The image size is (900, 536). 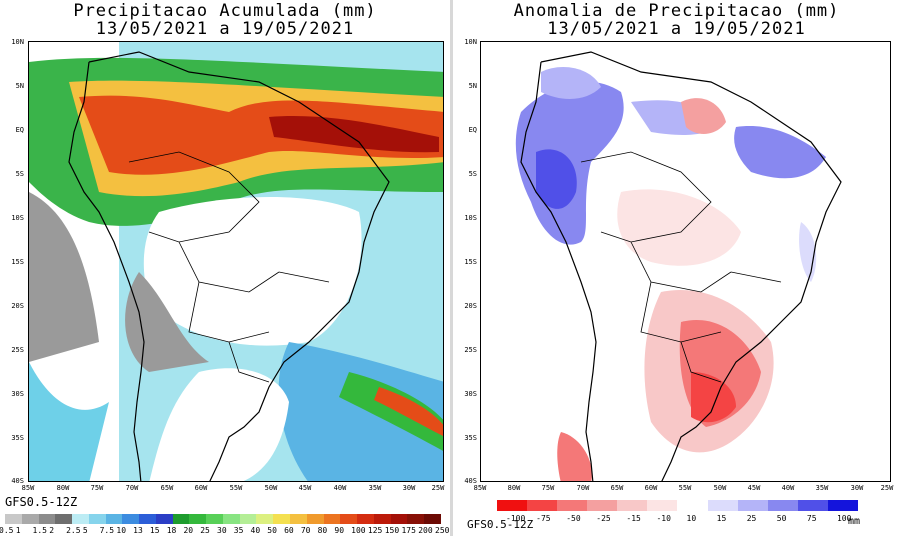 What do you see at coordinates (7, 530) in the screenshot?
I see `colorbar-label: 0.5` at bounding box center [7, 530].